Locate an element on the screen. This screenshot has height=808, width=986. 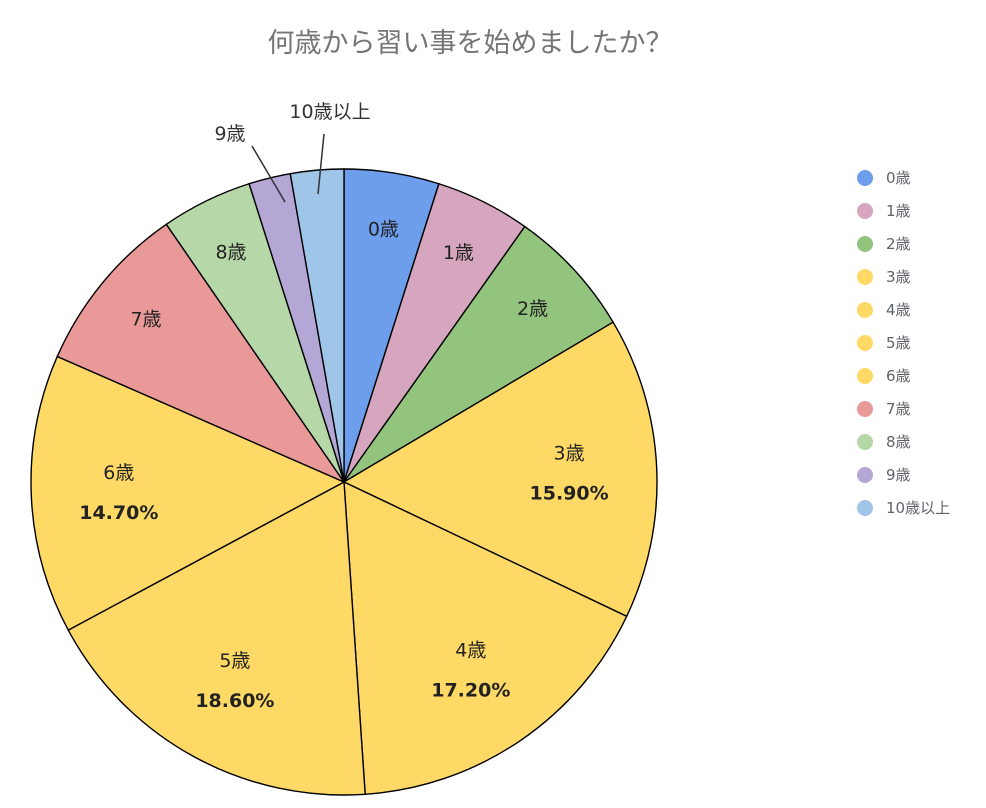
slice-value-4: 17.20% is located at coordinates (470, 690).